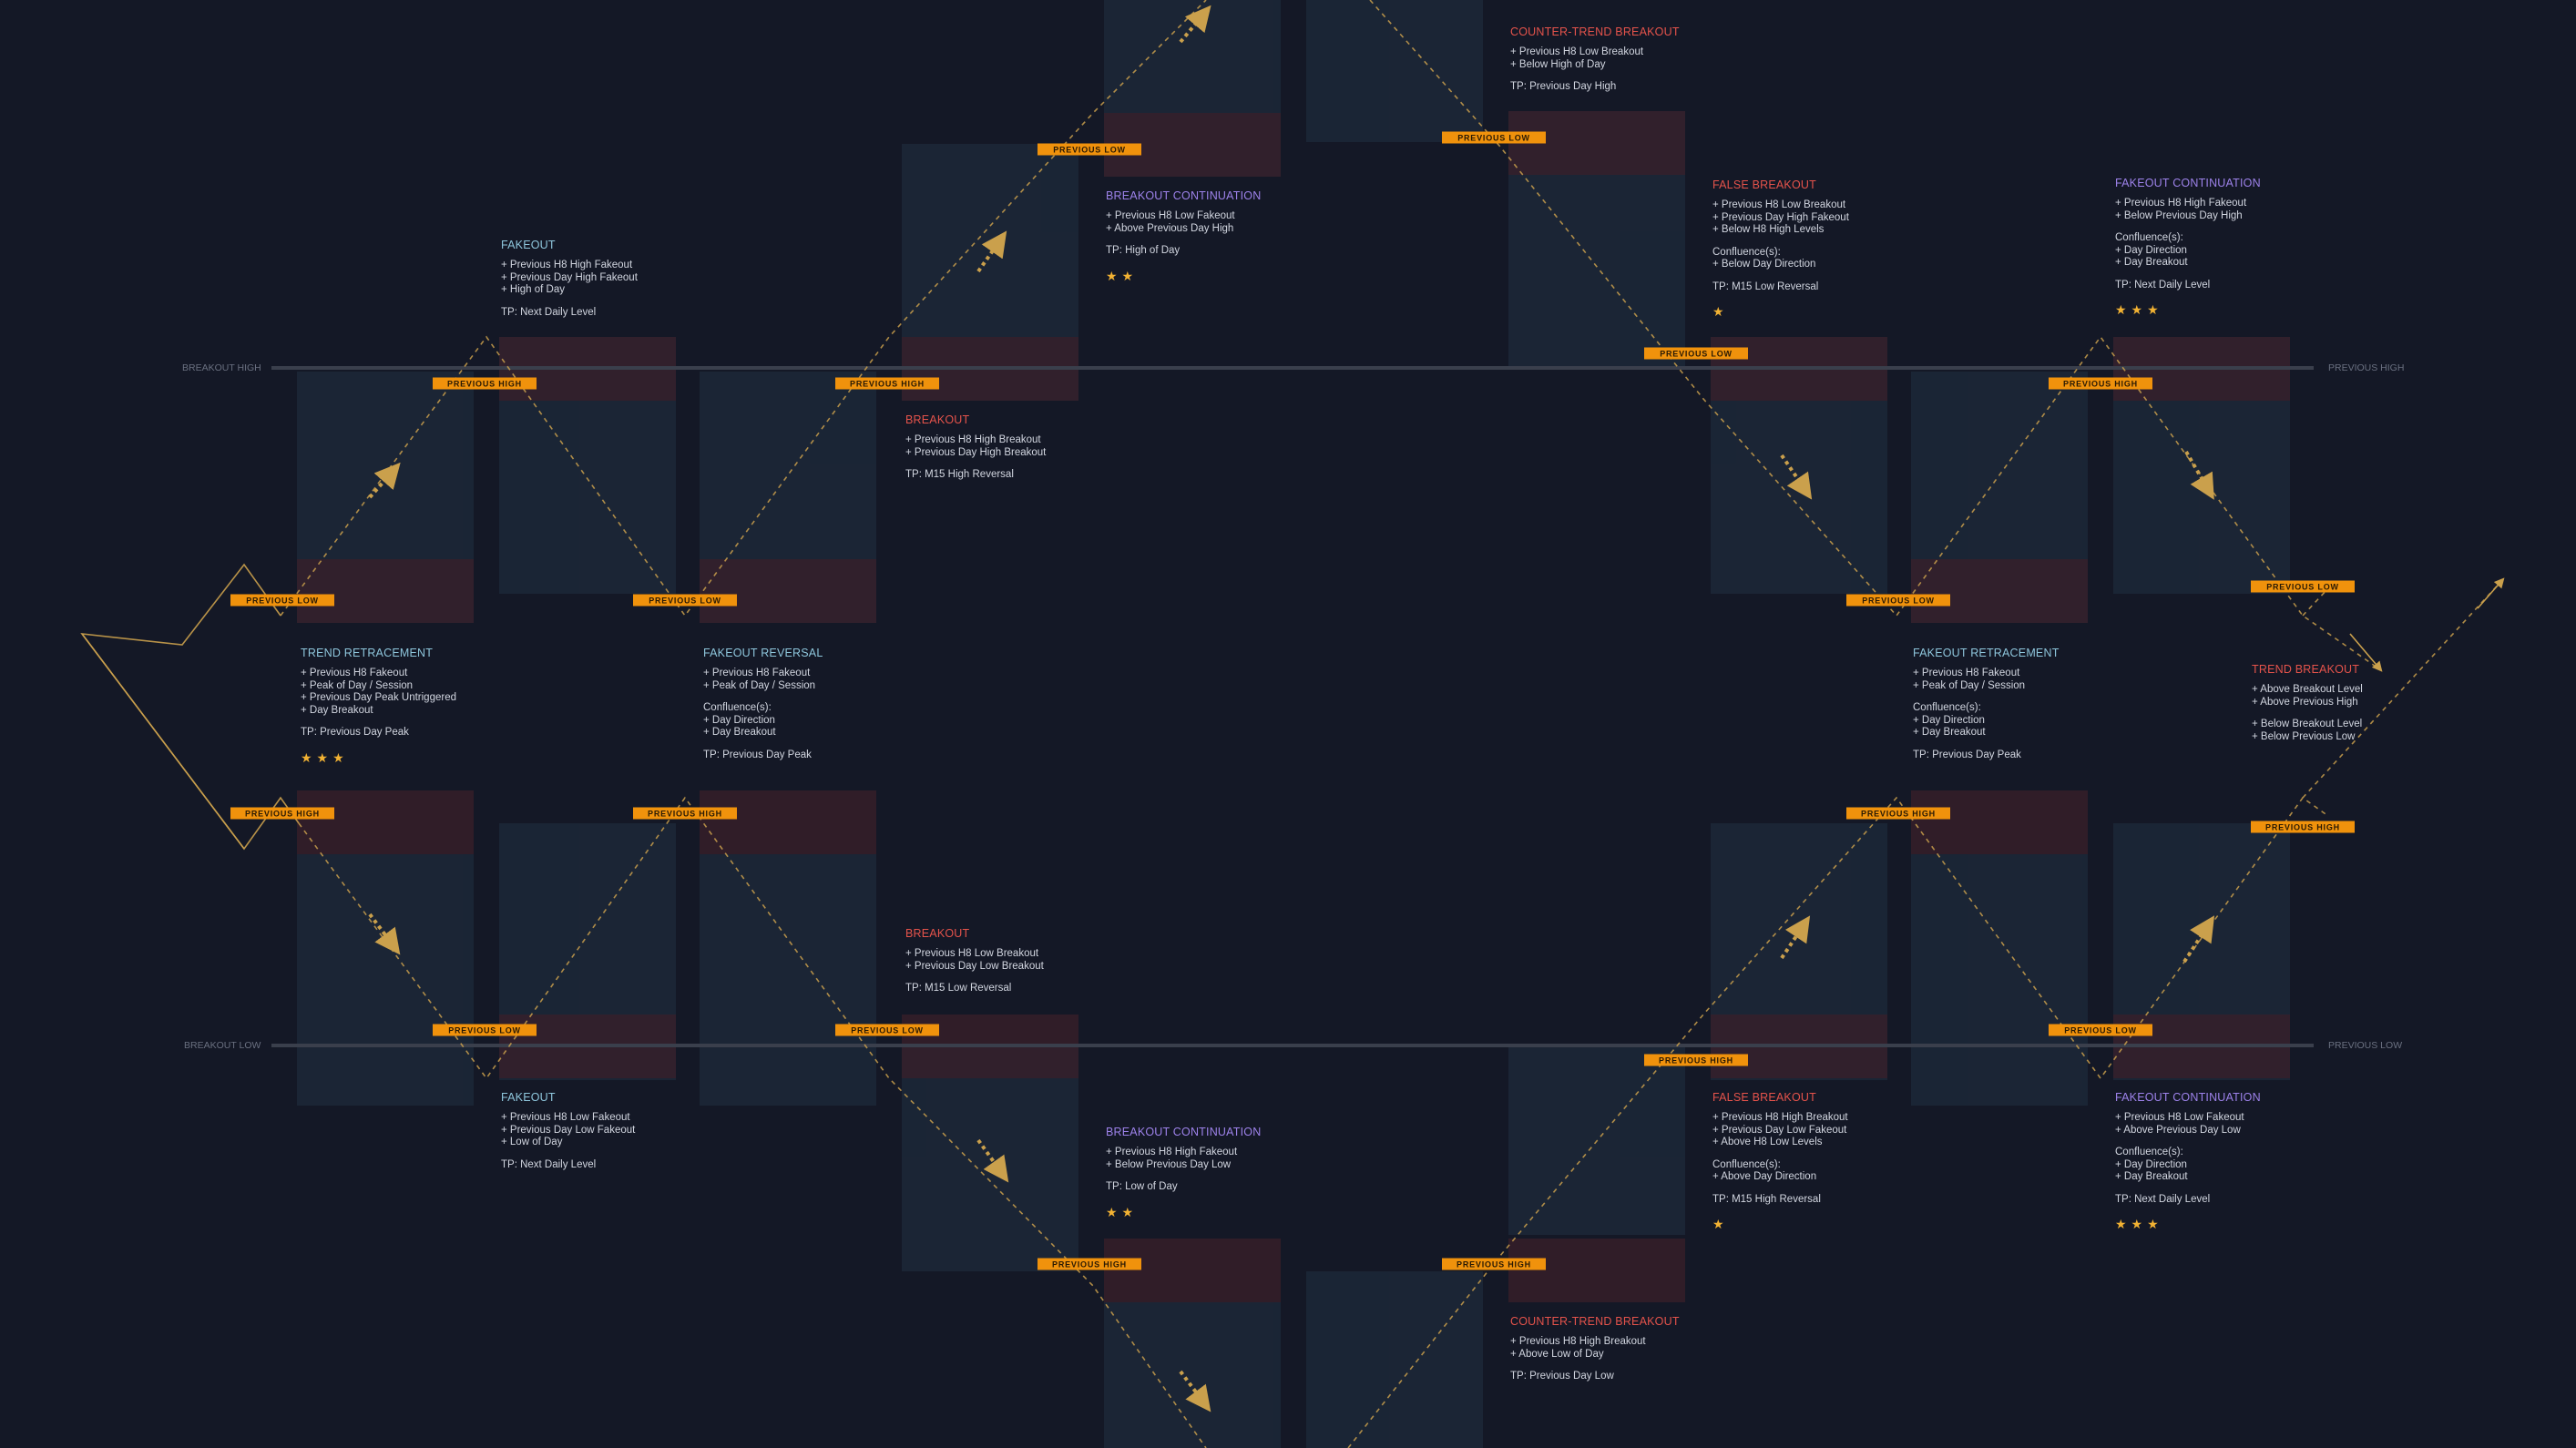 The height and width of the screenshot is (1448, 2576). I want to click on card-line: + Previous H8 High Fakeout, so click(1172, 1152).